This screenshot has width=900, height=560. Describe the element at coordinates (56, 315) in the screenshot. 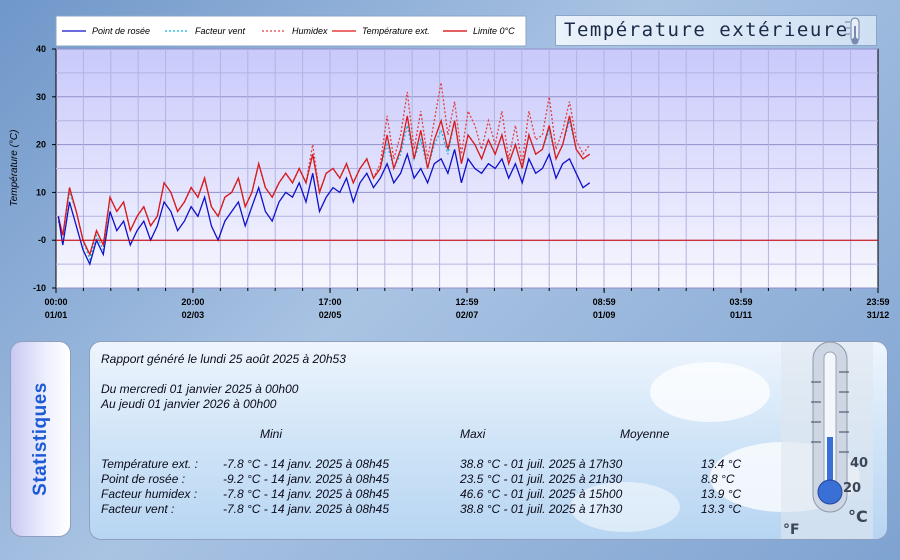

I see `x-tick-date: 01/01` at that location.